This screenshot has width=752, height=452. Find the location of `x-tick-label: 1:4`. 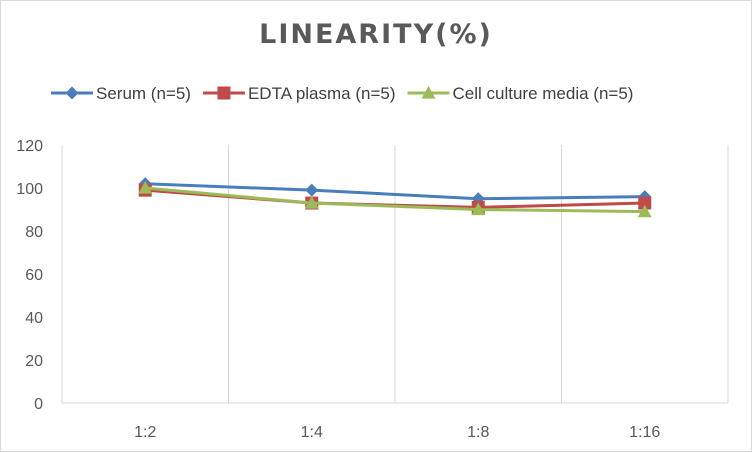

x-tick-label: 1:4 is located at coordinates (312, 432).